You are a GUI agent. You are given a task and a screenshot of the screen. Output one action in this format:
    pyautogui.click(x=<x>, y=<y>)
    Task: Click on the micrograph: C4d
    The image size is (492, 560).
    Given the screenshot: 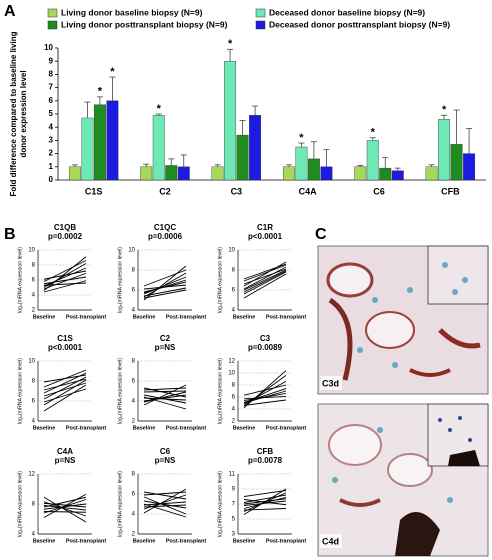 What is the action you would take?
    pyautogui.click(x=403, y=480)
    